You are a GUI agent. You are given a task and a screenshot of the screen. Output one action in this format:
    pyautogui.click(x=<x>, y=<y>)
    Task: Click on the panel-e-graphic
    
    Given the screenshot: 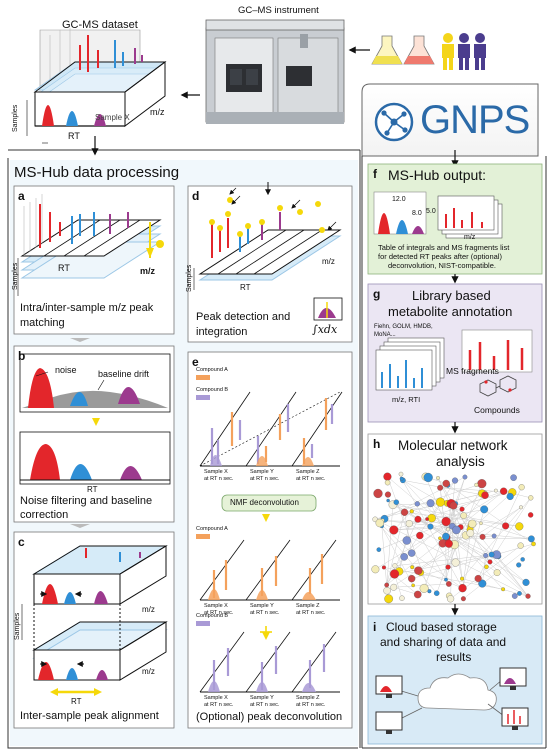 What is the action you would take?
    pyautogui.click(x=269, y=534)
    